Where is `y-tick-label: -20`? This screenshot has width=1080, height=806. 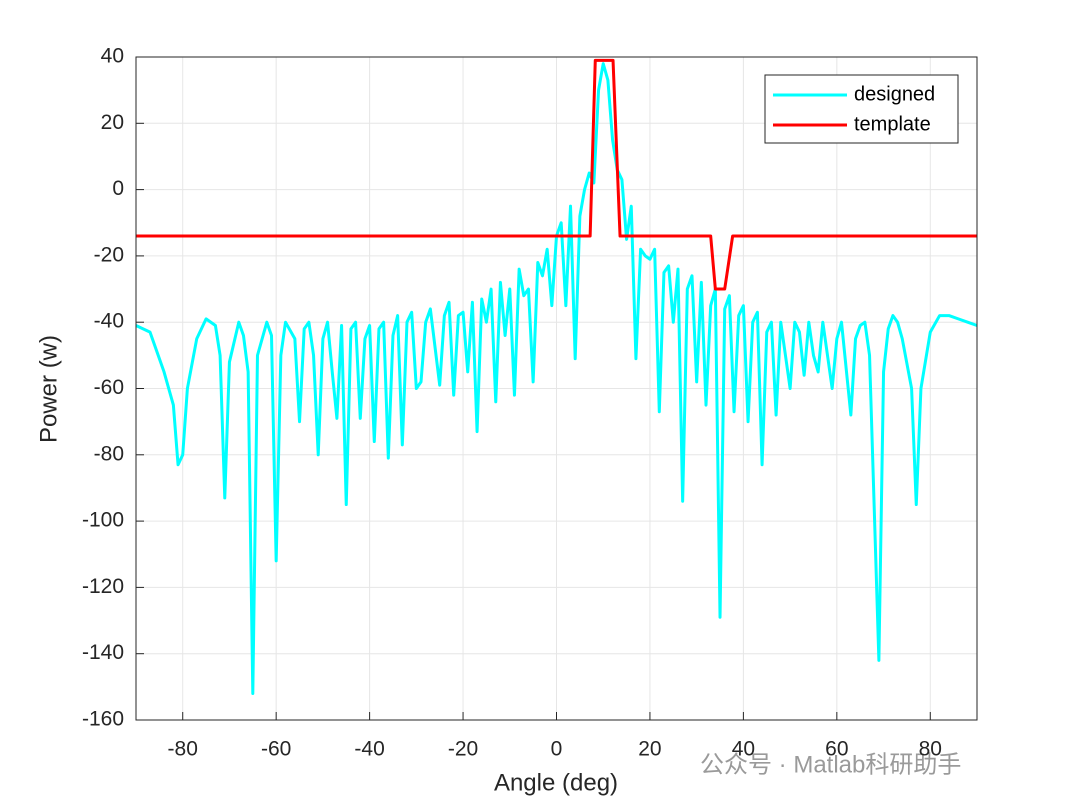 y-tick-label: -20 is located at coordinates (109, 254).